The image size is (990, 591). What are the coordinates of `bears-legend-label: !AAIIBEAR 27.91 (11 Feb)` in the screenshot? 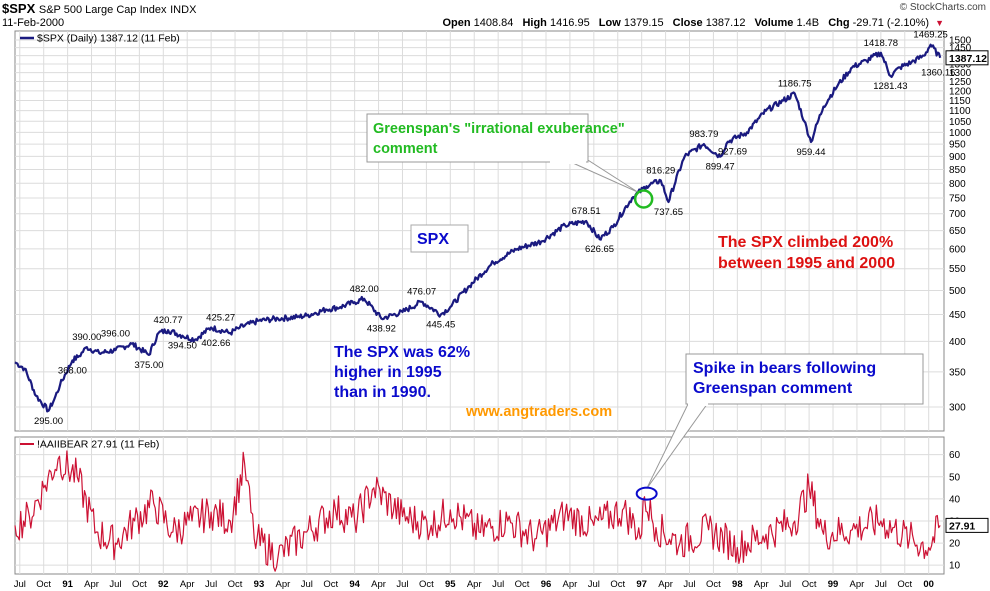 It's located at (98, 445).